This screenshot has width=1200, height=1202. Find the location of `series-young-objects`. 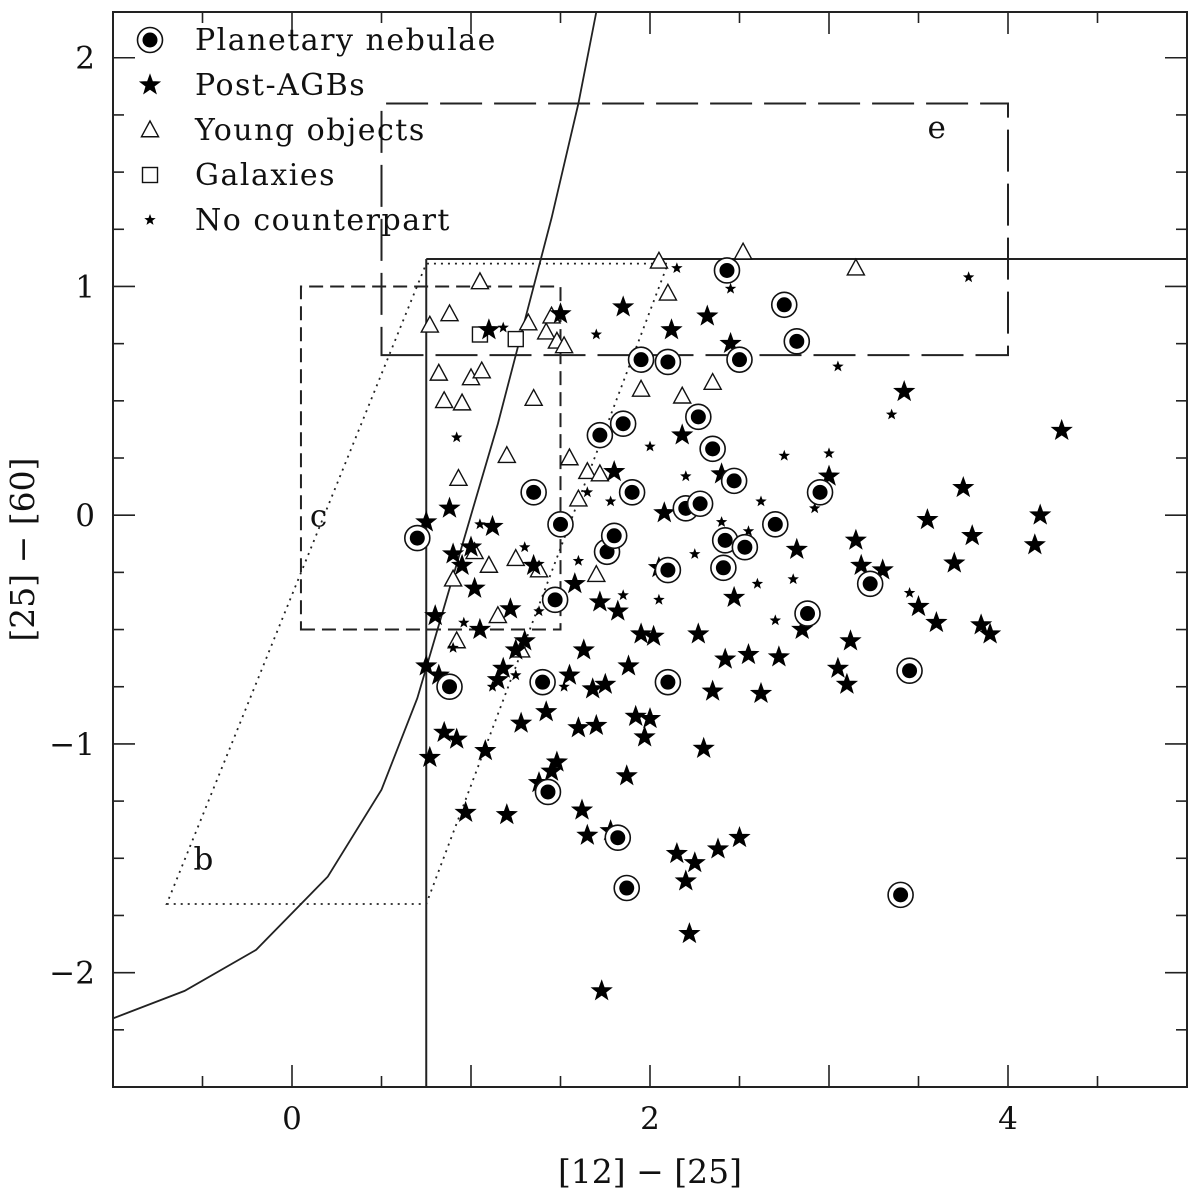

series-young-objects is located at coordinates (643, 449).